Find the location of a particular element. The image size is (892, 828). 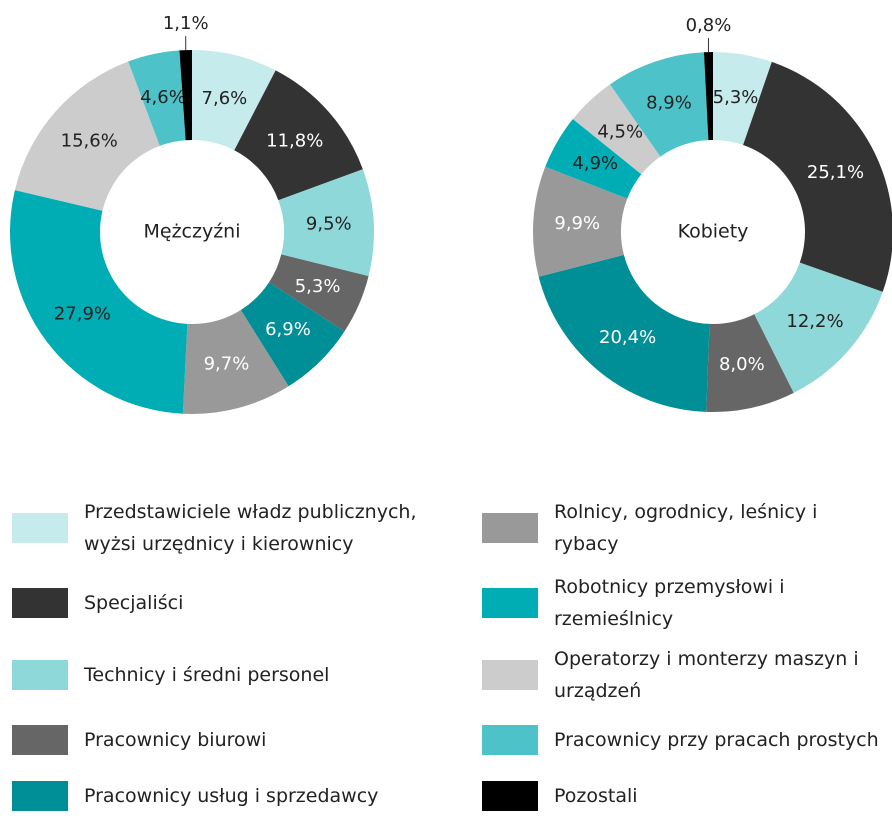

legend-item: Pracownicy biurowi is located at coordinates (232, 740).